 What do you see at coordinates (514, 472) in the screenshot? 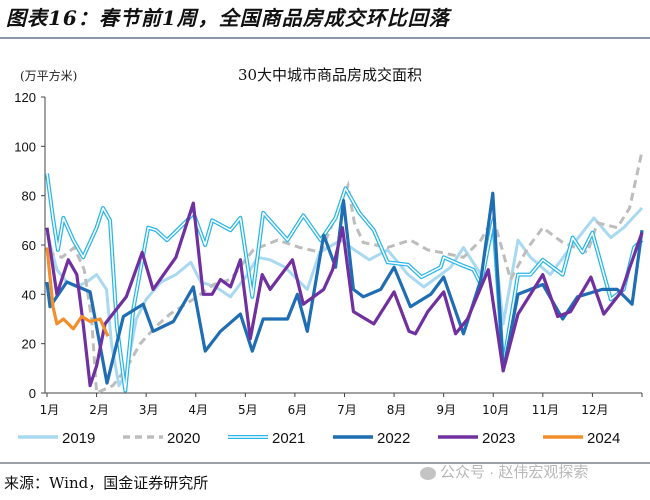
I see `watermark-text: 公众号 · 赵伟宏观探索` at bounding box center [514, 472].